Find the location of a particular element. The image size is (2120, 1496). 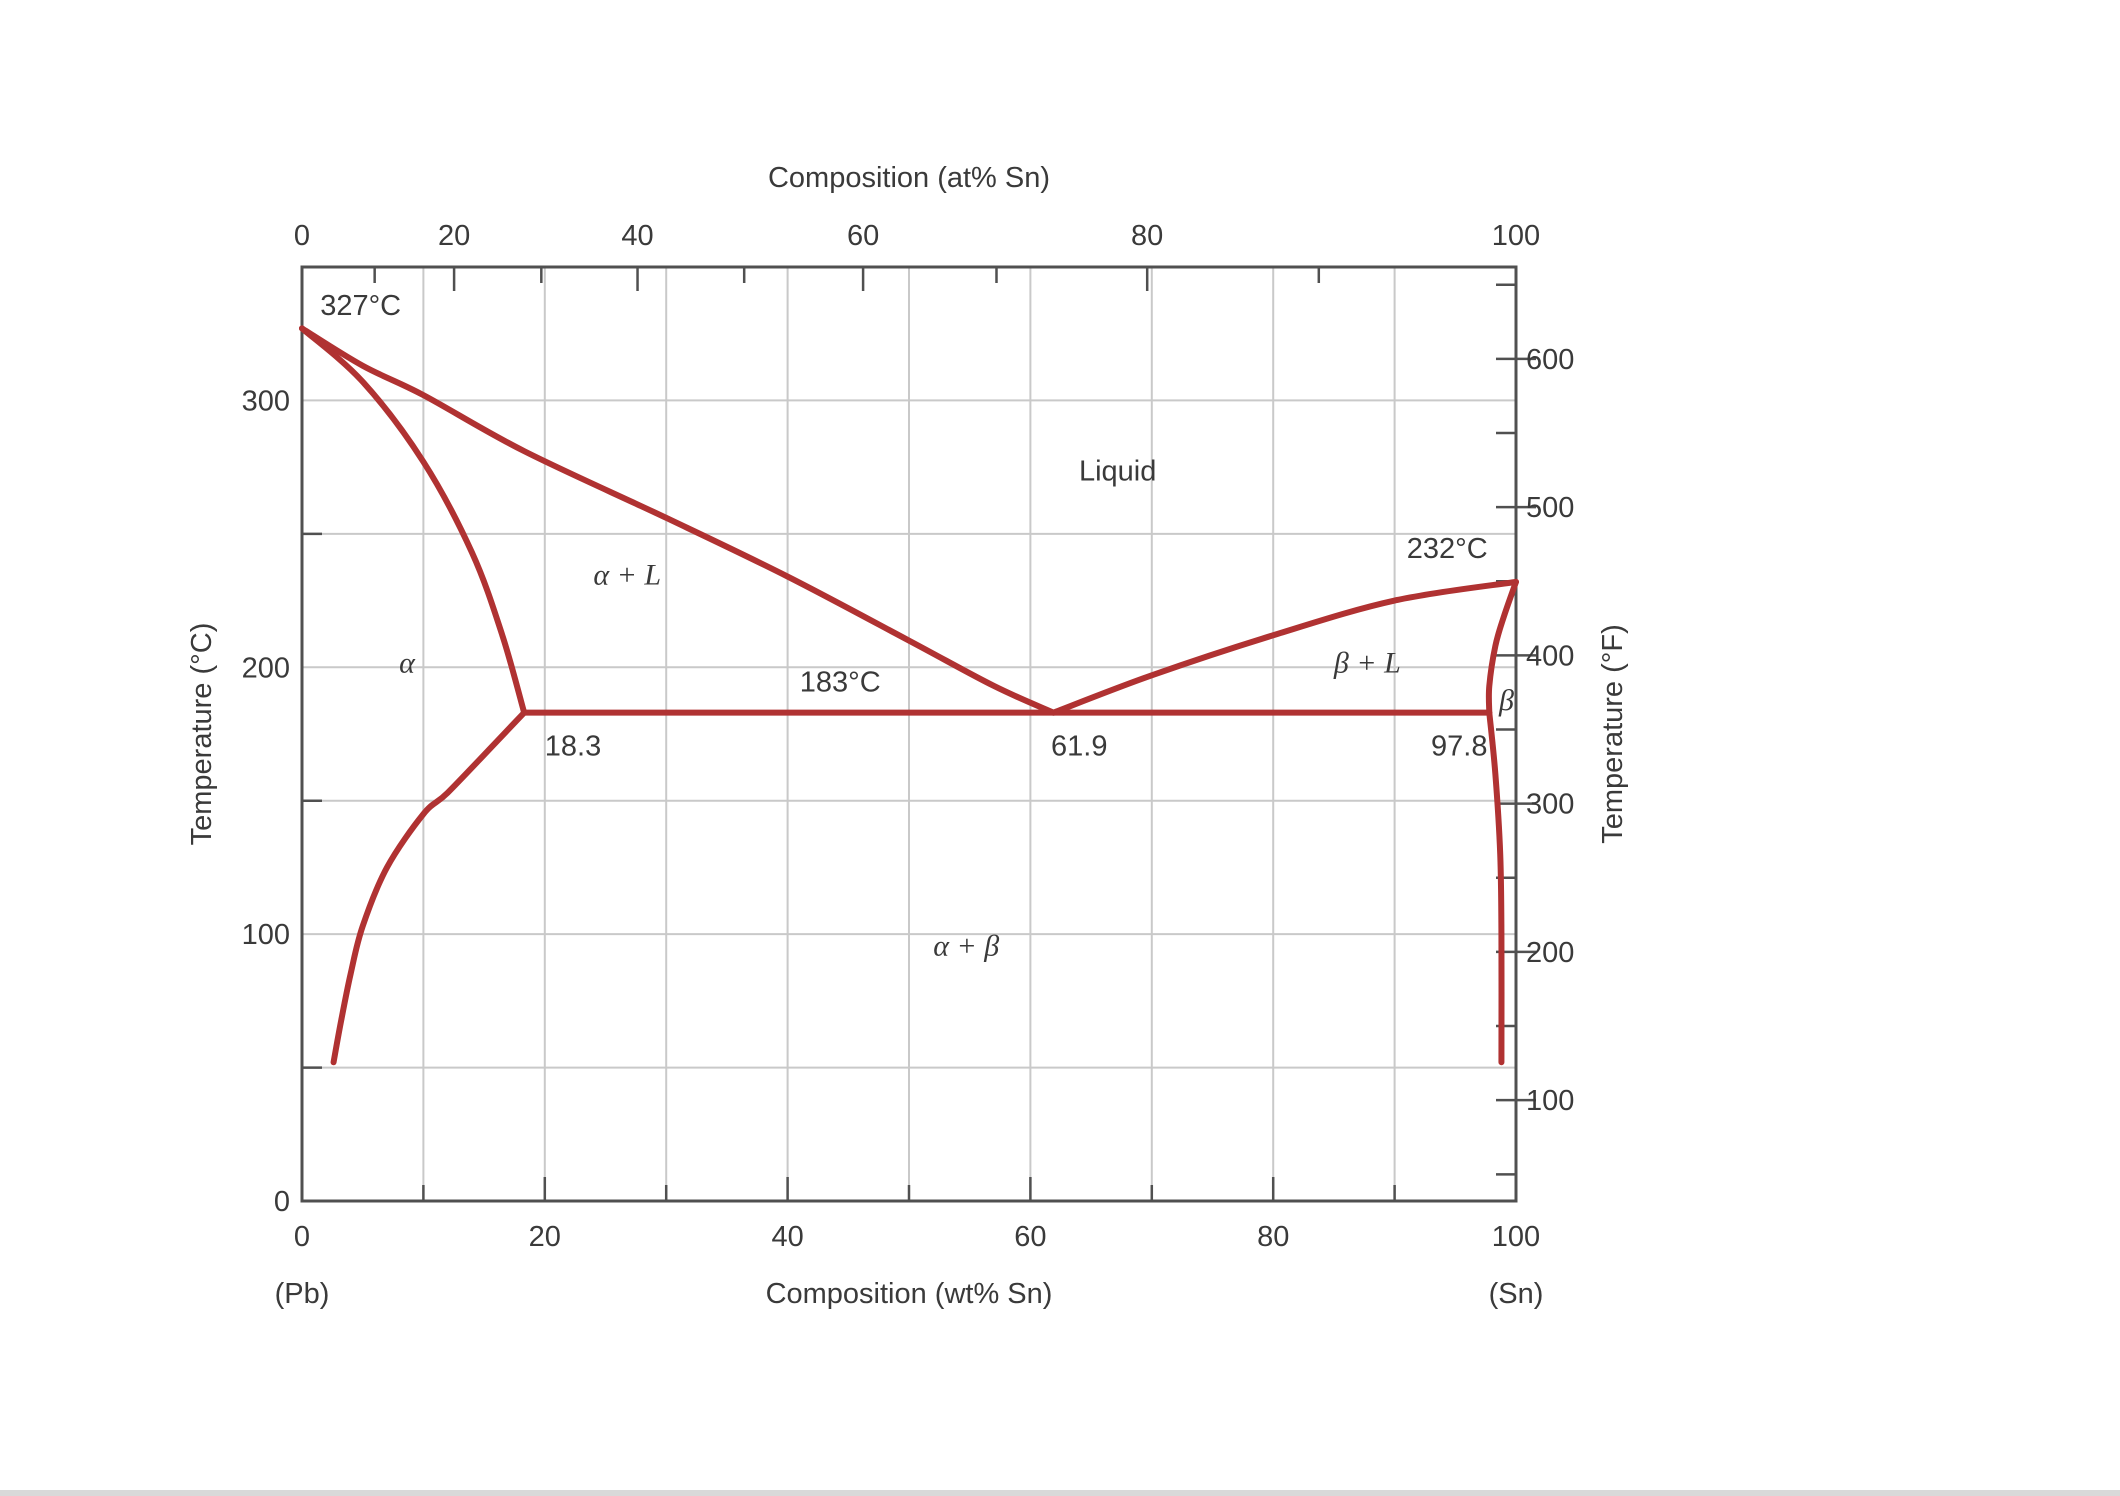

phase-boundary-solvus-alpha is located at coordinates (429, 887).